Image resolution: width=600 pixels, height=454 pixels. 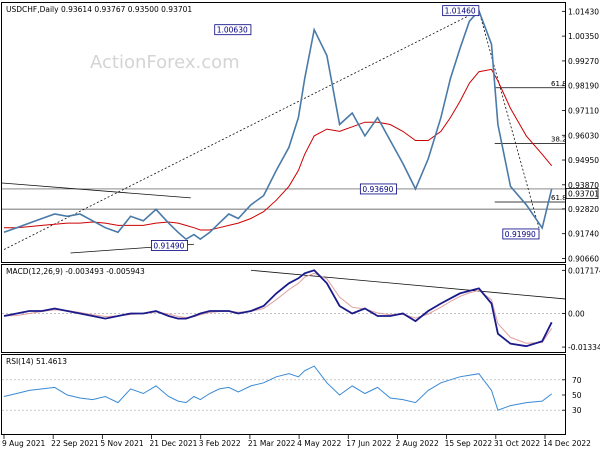 What do you see at coordinates (583, 110) in the screenshot?
I see `price-y-tick-label: 0.97110` at bounding box center [583, 110].